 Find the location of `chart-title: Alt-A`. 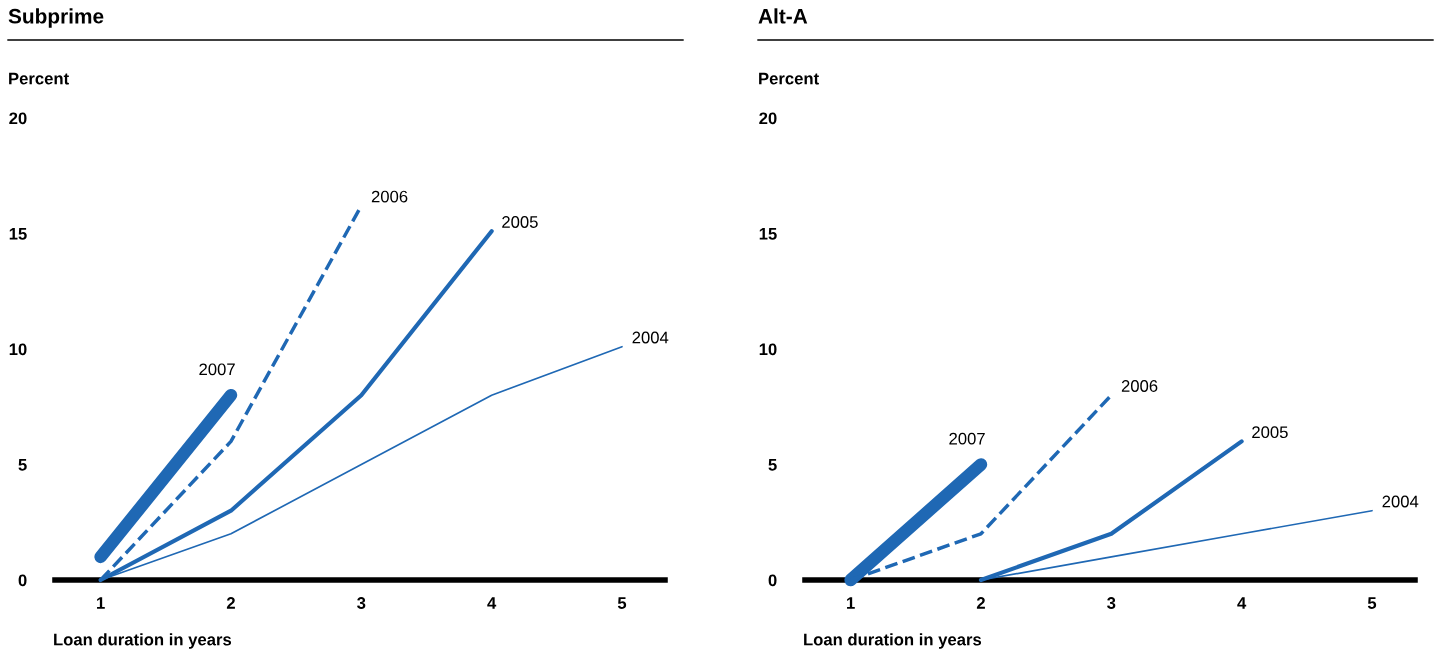

chart-title: Alt-A is located at coordinates (783, 16).